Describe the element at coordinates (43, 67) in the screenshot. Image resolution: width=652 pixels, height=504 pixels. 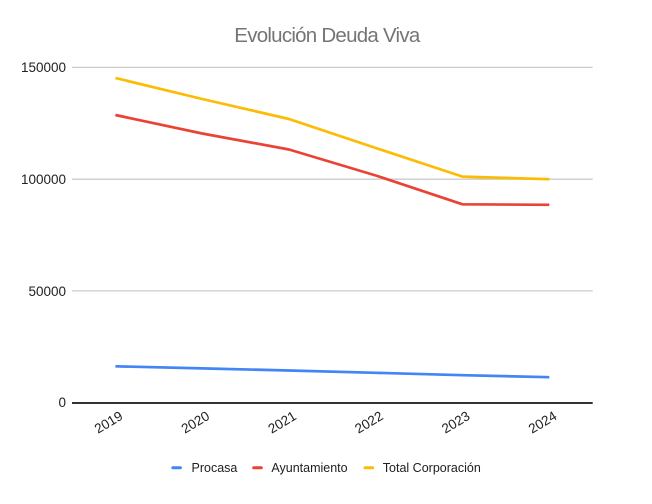
I see `svg-text: 150000` at that location.